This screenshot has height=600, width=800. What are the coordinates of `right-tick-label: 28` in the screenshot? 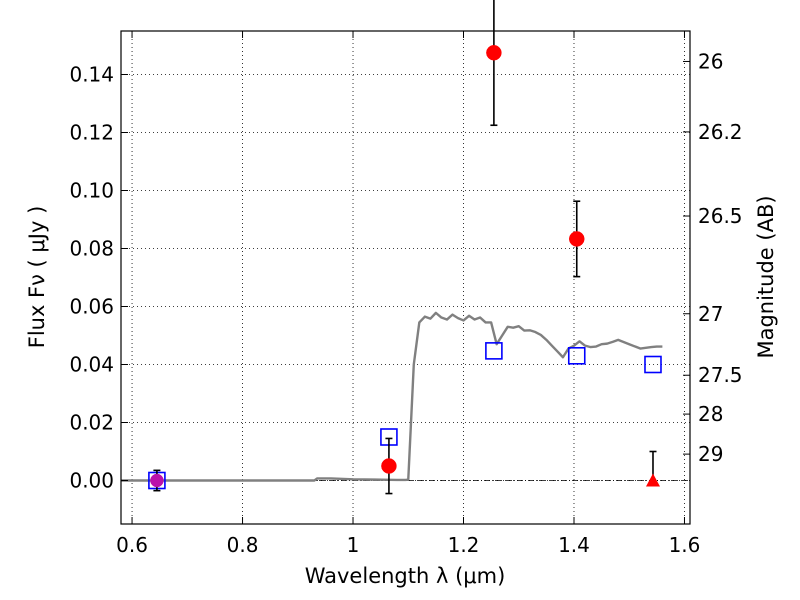 It's located at (710, 414).